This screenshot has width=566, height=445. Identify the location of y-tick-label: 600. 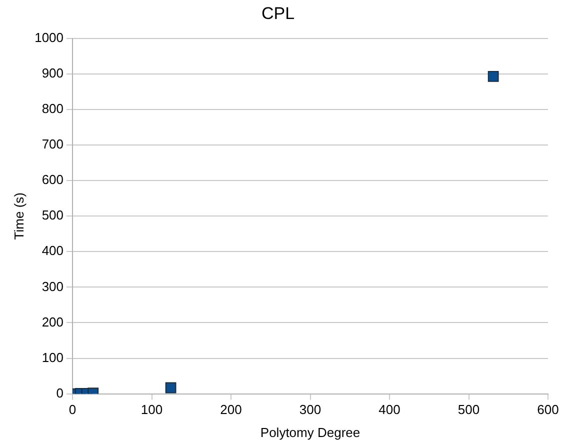
(53, 180).